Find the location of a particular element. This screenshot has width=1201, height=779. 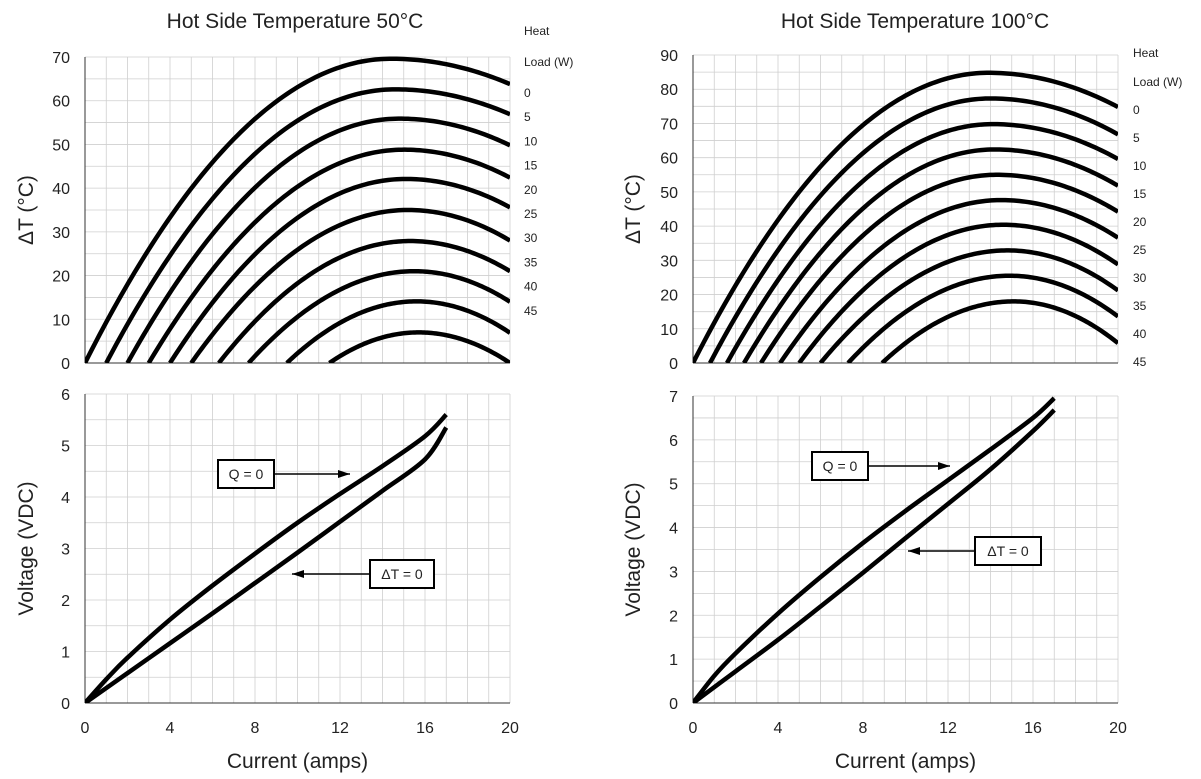

y-tick-label: 80 is located at coordinates (669, 90).